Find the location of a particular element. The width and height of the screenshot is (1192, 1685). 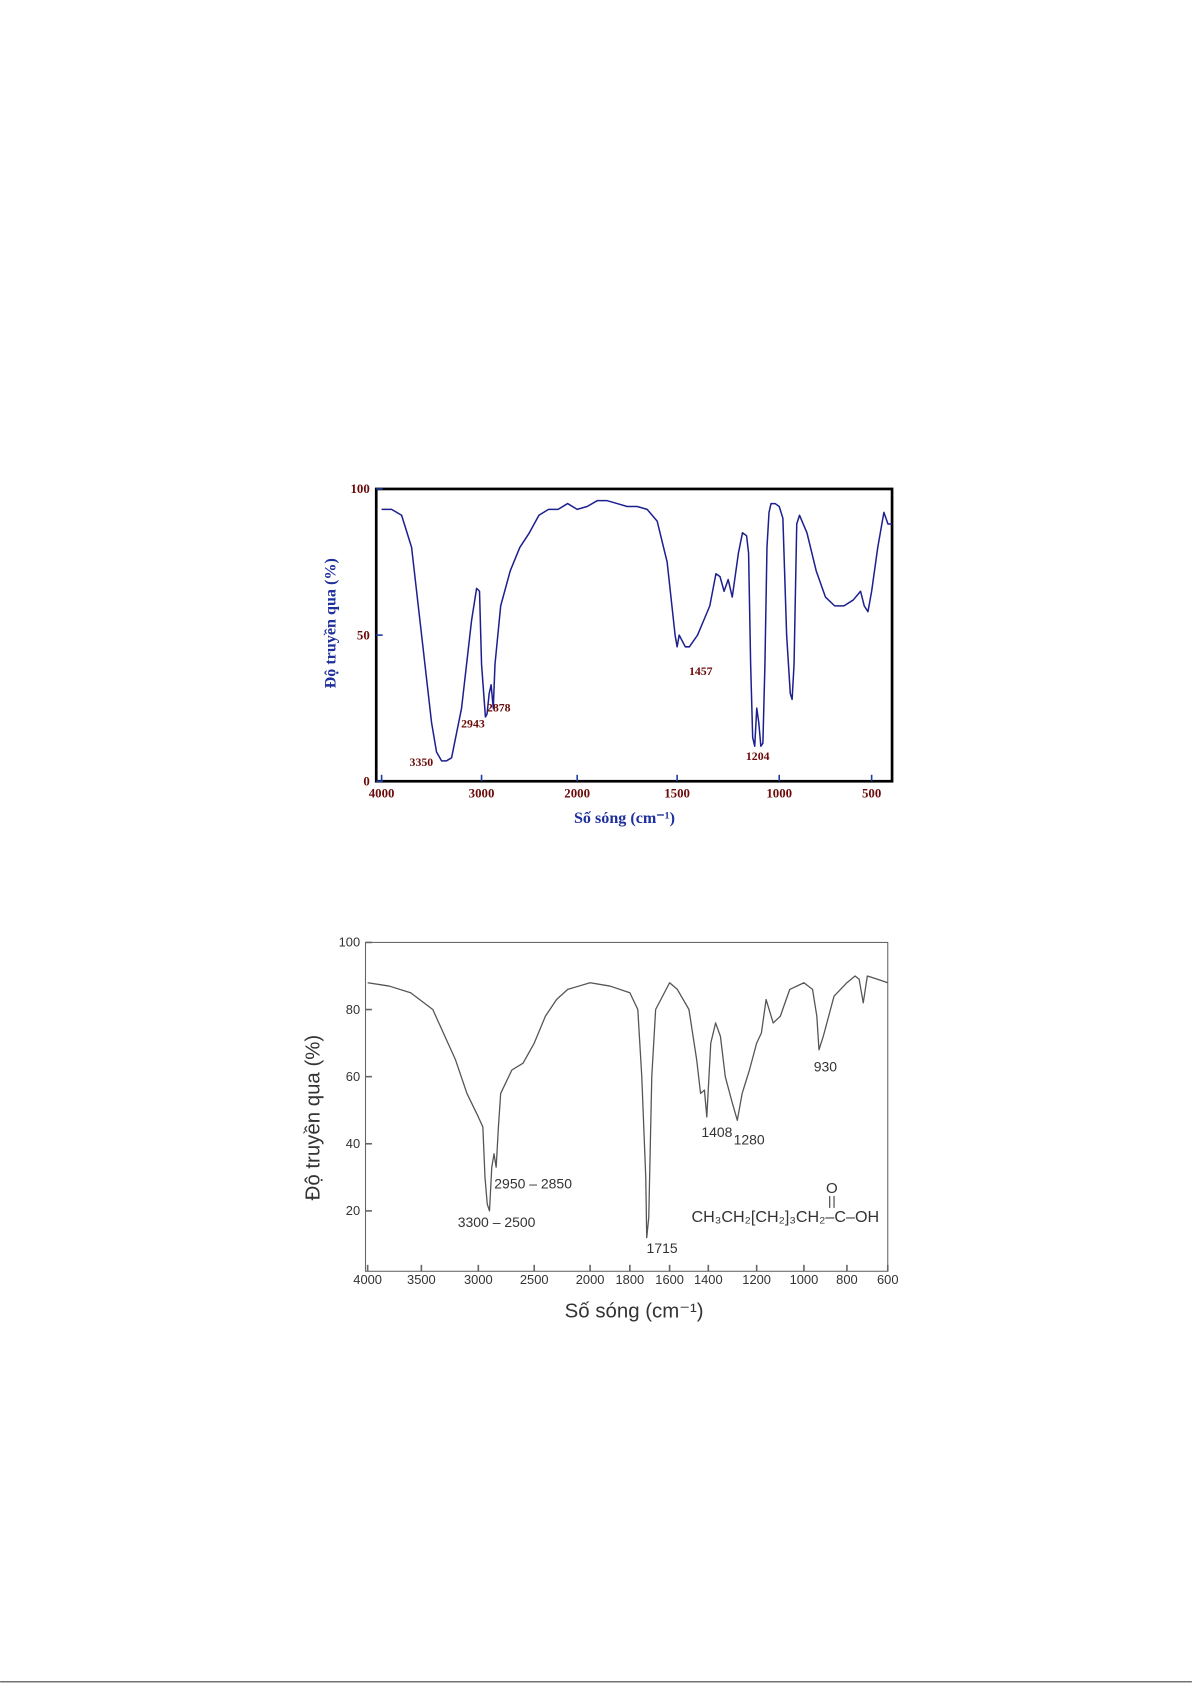

peak-label: 1715 is located at coordinates (662, 1248).